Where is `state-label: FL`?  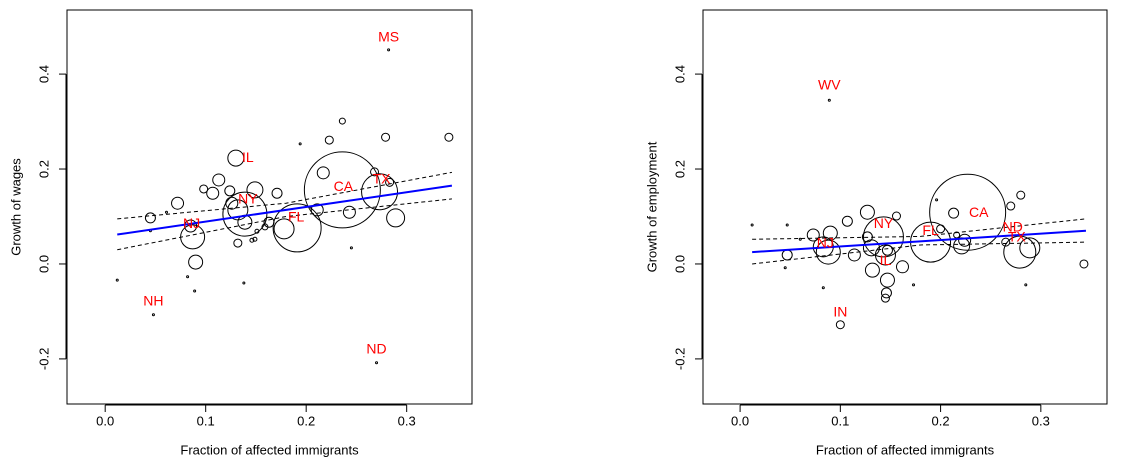 state-label: FL is located at coordinates (296, 217).